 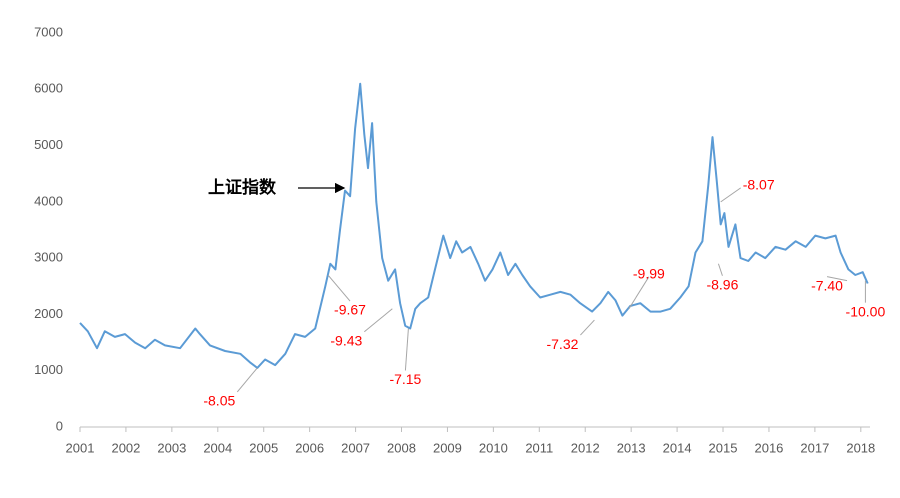 What do you see at coordinates (631, 447) in the screenshot?
I see `x-tick-label: 2013` at bounding box center [631, 447].